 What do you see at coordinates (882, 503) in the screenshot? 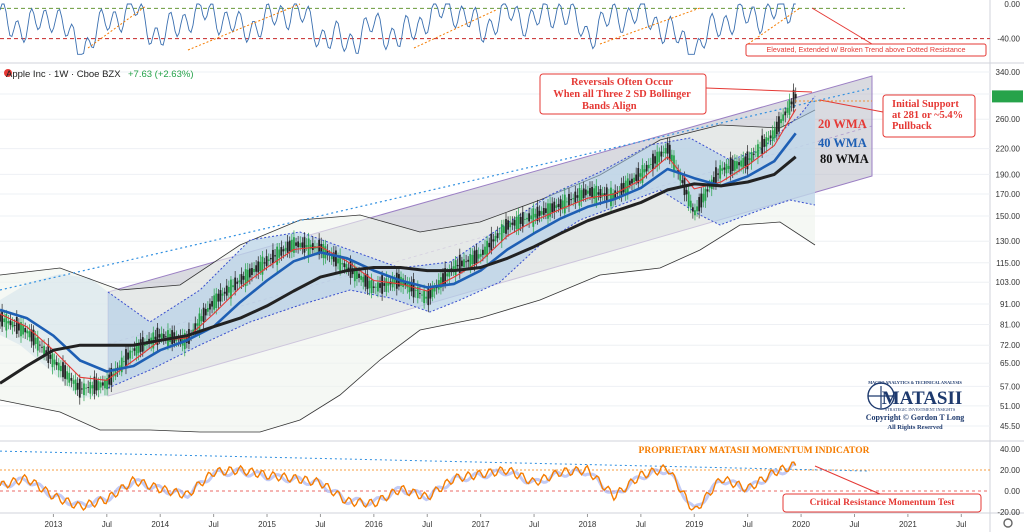
I see `momentum-callout-box` at bounding box center [882, 503].